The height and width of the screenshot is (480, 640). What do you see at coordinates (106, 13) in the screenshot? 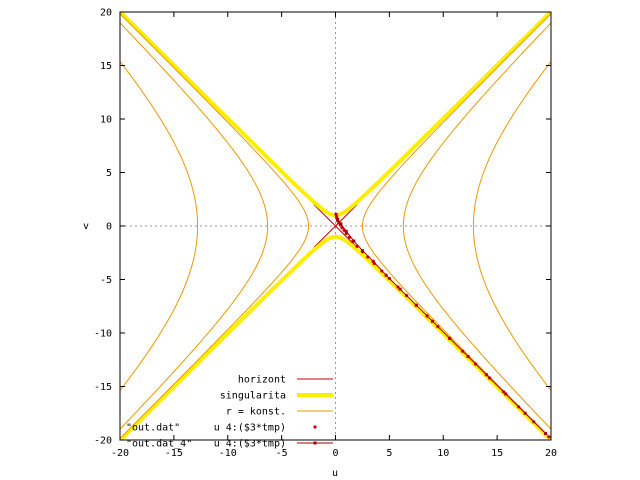
I see `y-tick-label: 20` at bounding box center [106, 13].